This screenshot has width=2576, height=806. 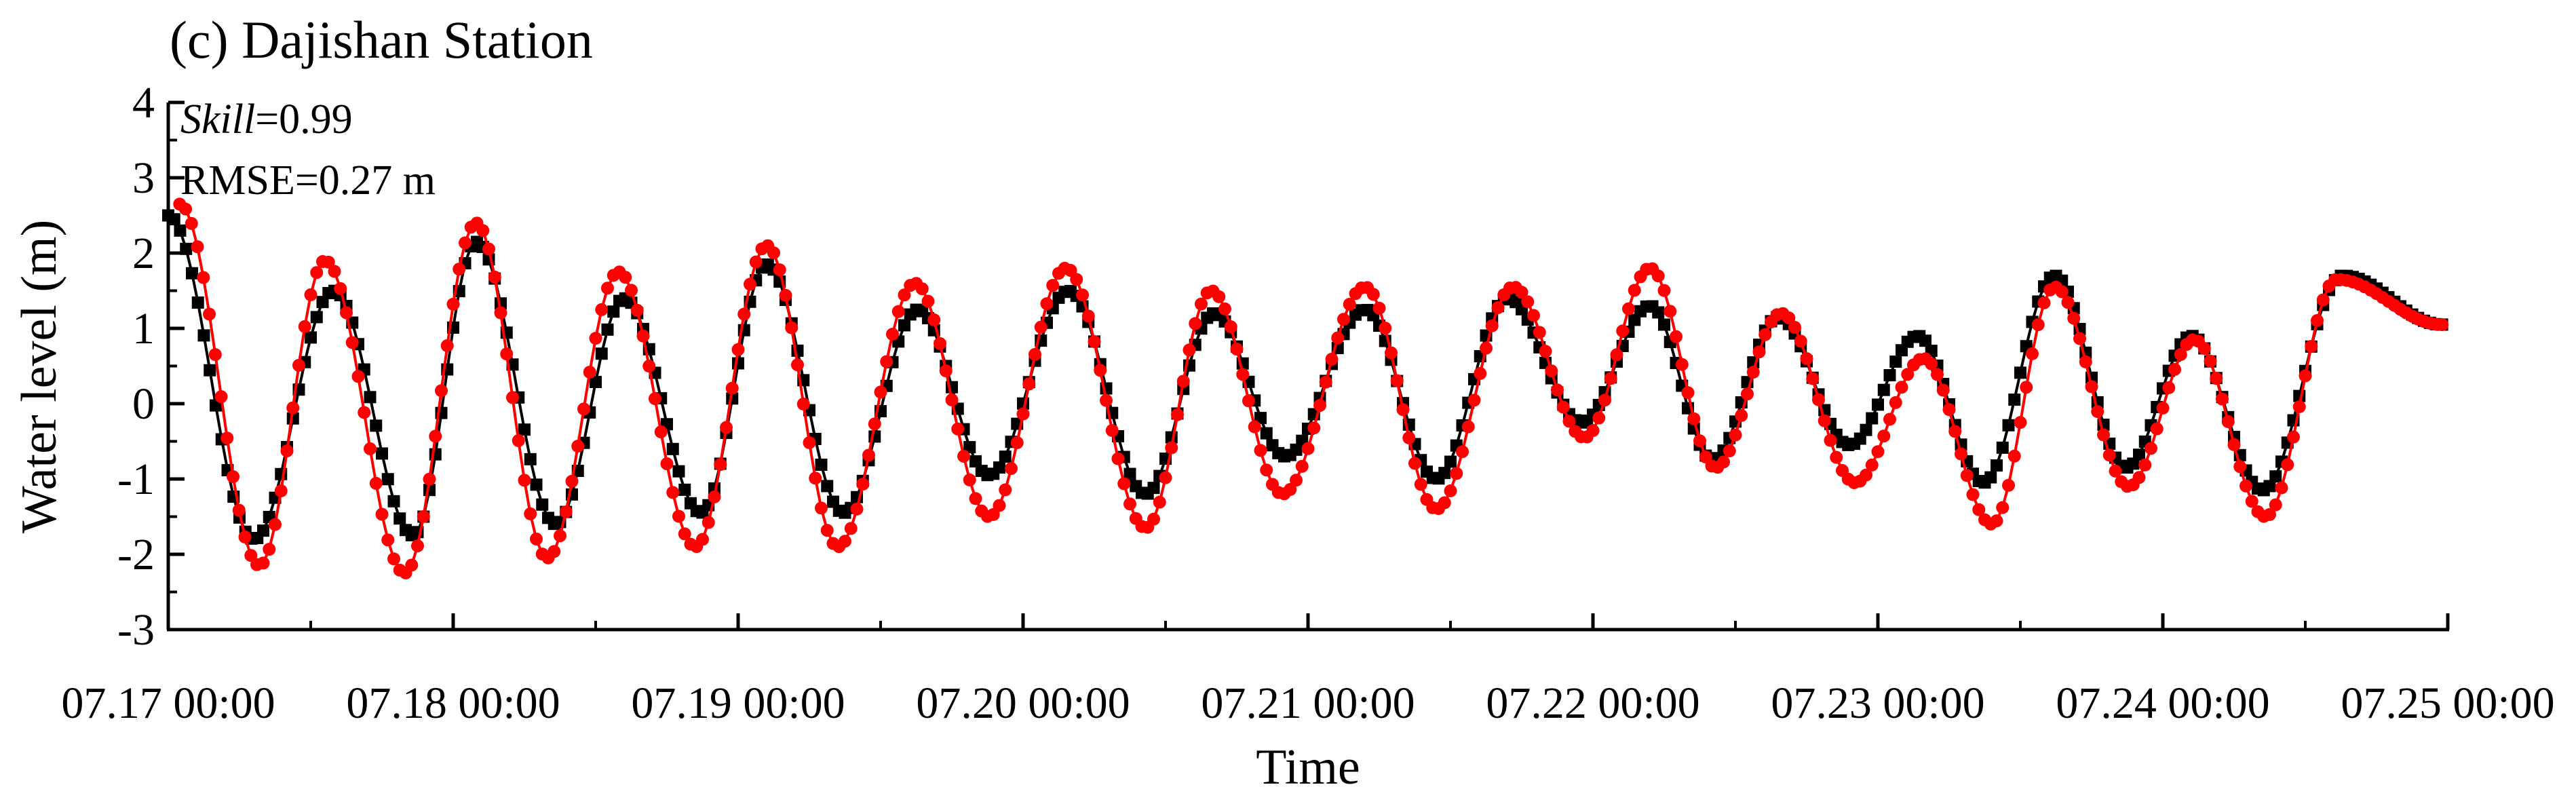 I want to click on x-tick-label: 07.22 00:00, so click(x=1592, y=703).